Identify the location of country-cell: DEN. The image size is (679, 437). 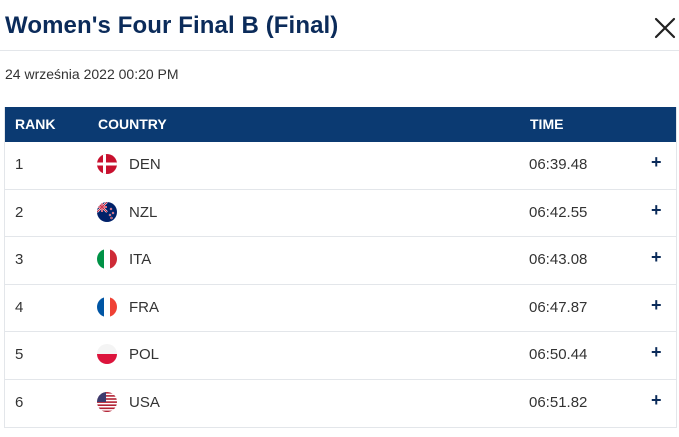
(145, 164).